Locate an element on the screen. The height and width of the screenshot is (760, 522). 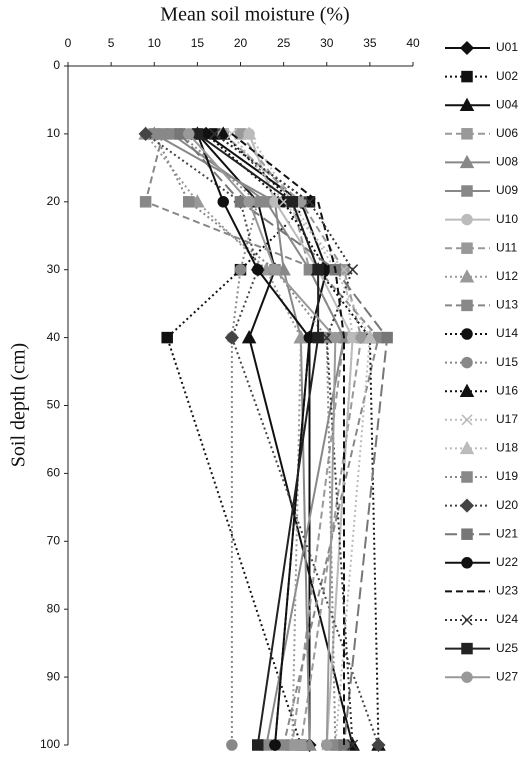
legend-label: U20 is located at coordinates (507, 505).